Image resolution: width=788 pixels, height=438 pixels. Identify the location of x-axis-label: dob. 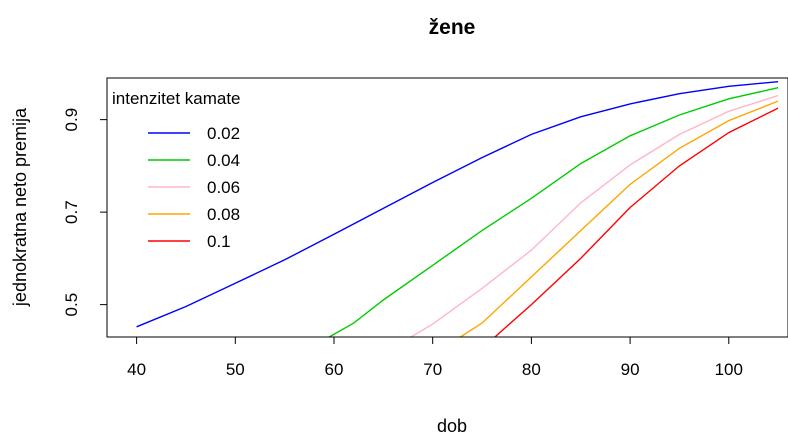
(452, 426).